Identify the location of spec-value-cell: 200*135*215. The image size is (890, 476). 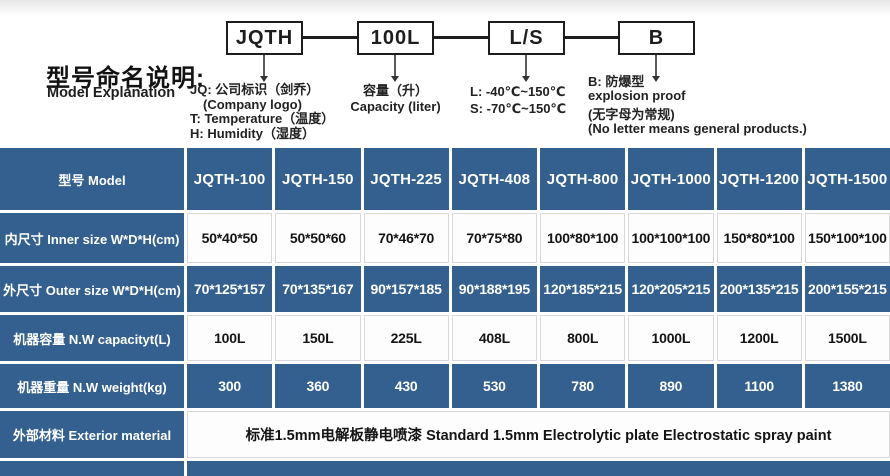
(759, 289).